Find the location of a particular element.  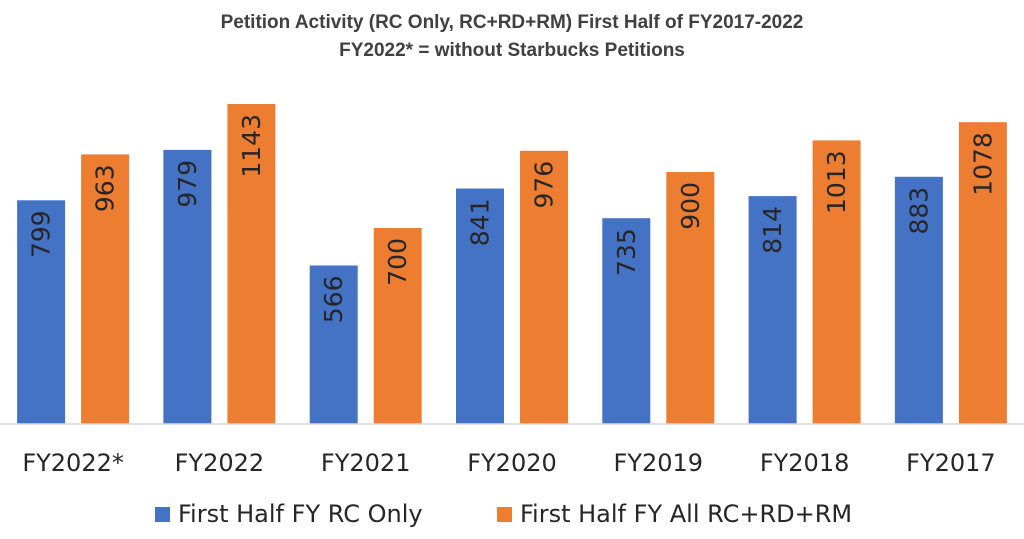

data-label-fy2017-series-2: 1078 is located at coordinates (982, 164).